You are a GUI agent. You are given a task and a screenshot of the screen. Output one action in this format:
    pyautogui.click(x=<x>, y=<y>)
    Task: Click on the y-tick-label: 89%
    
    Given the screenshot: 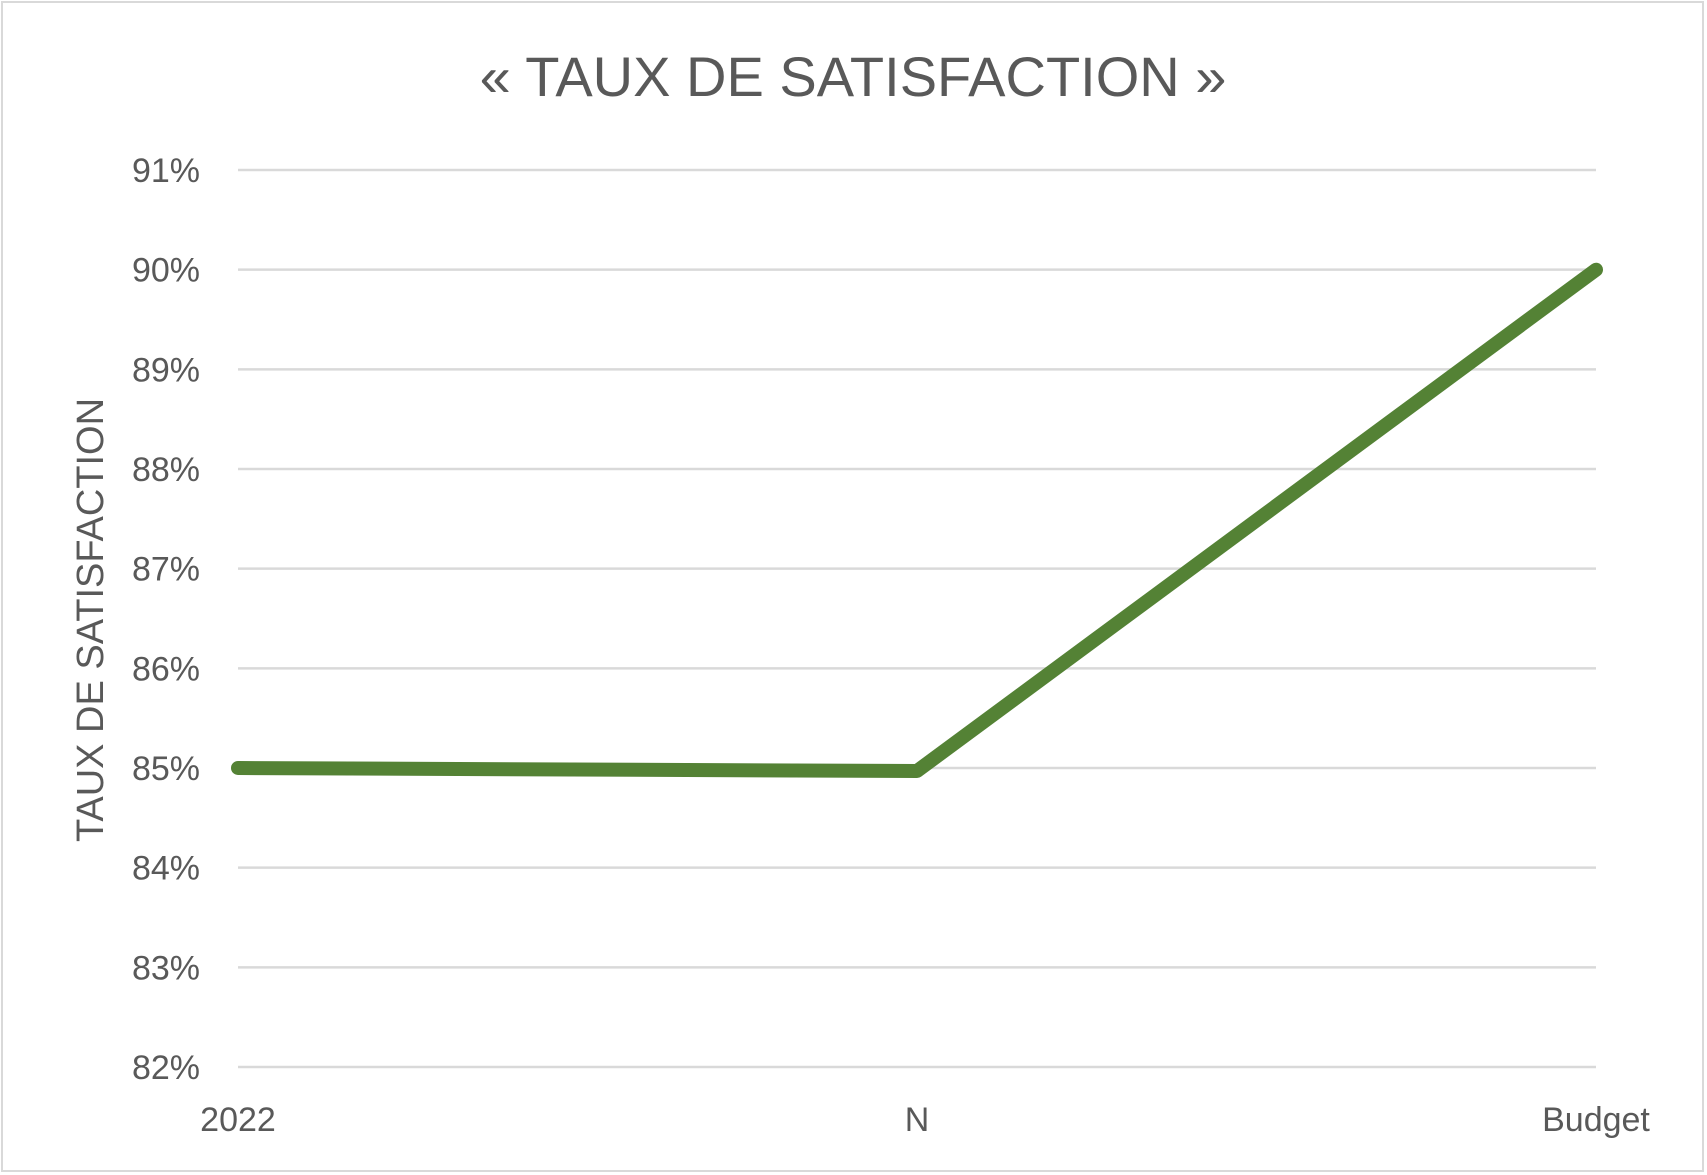 What is the action you would take?
    pyautogui.click(x=166, y=370)
    